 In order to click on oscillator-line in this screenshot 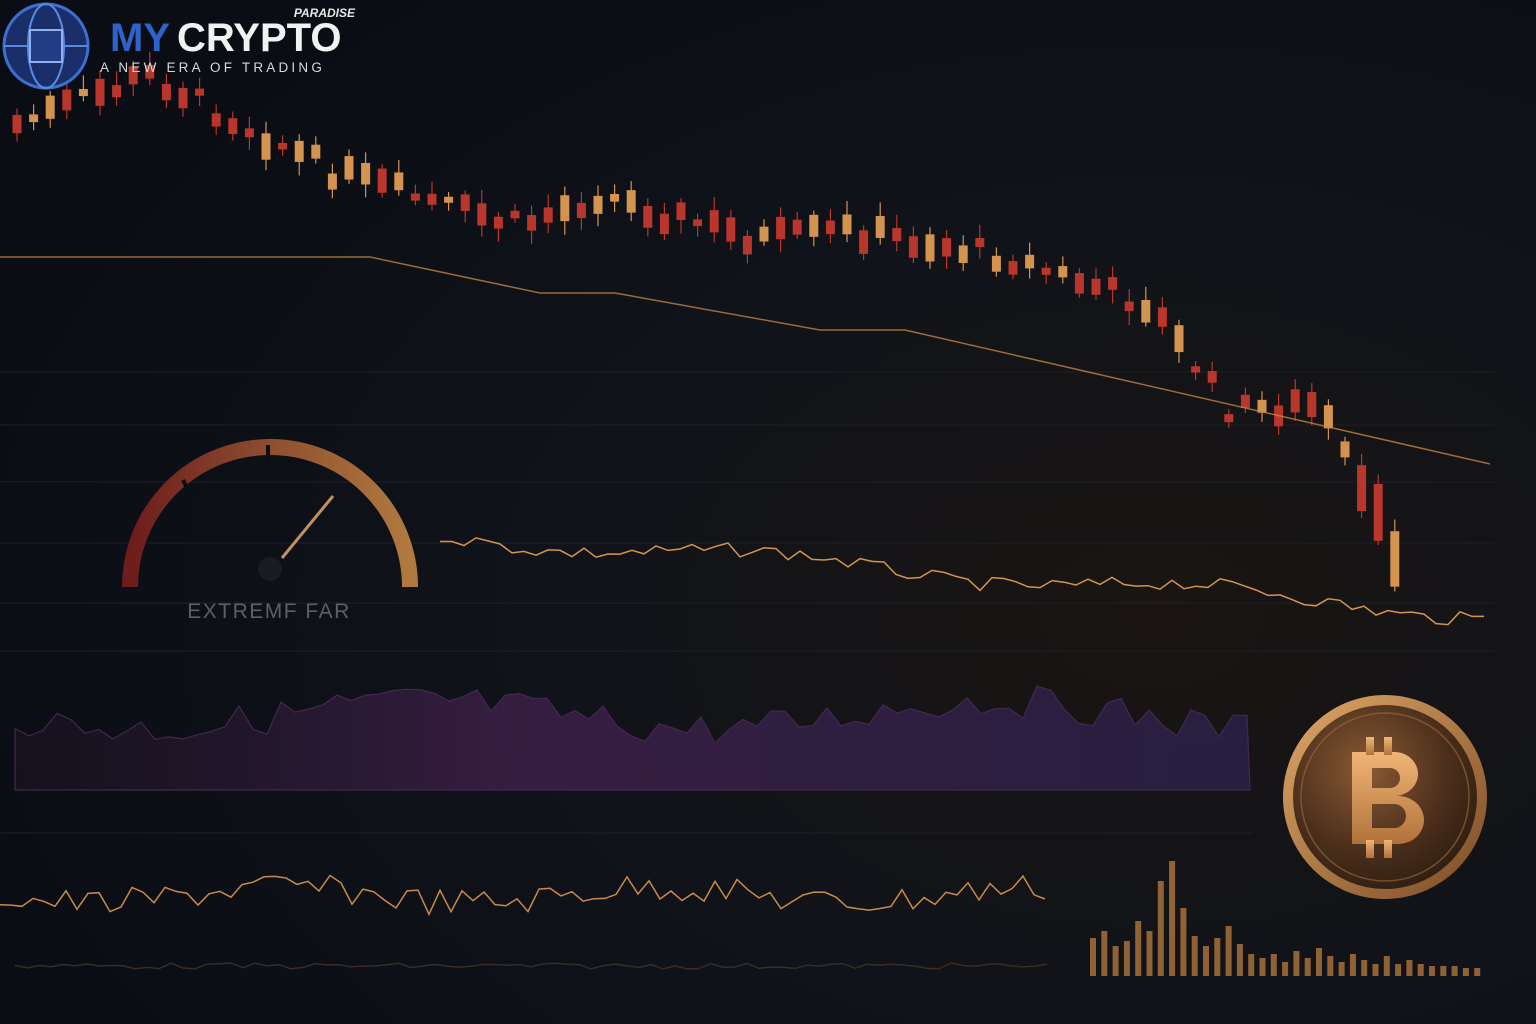, I will do `click(523, 895)`.